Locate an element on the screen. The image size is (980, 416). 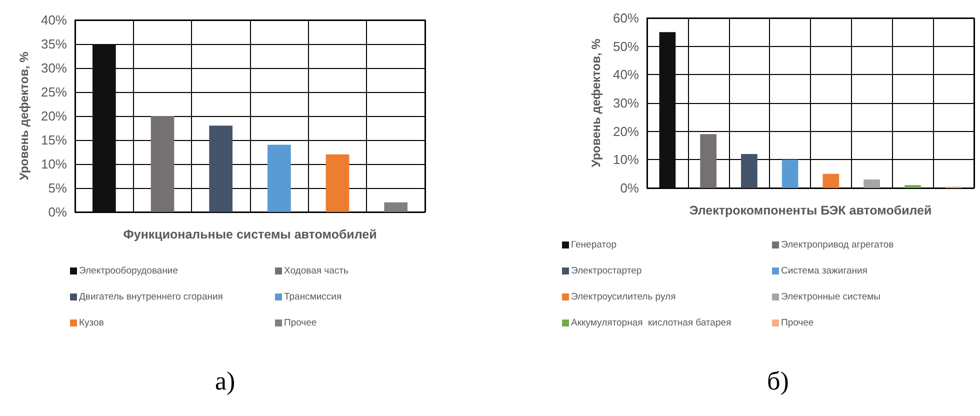
text: б) is located at coordinates (778, 381).